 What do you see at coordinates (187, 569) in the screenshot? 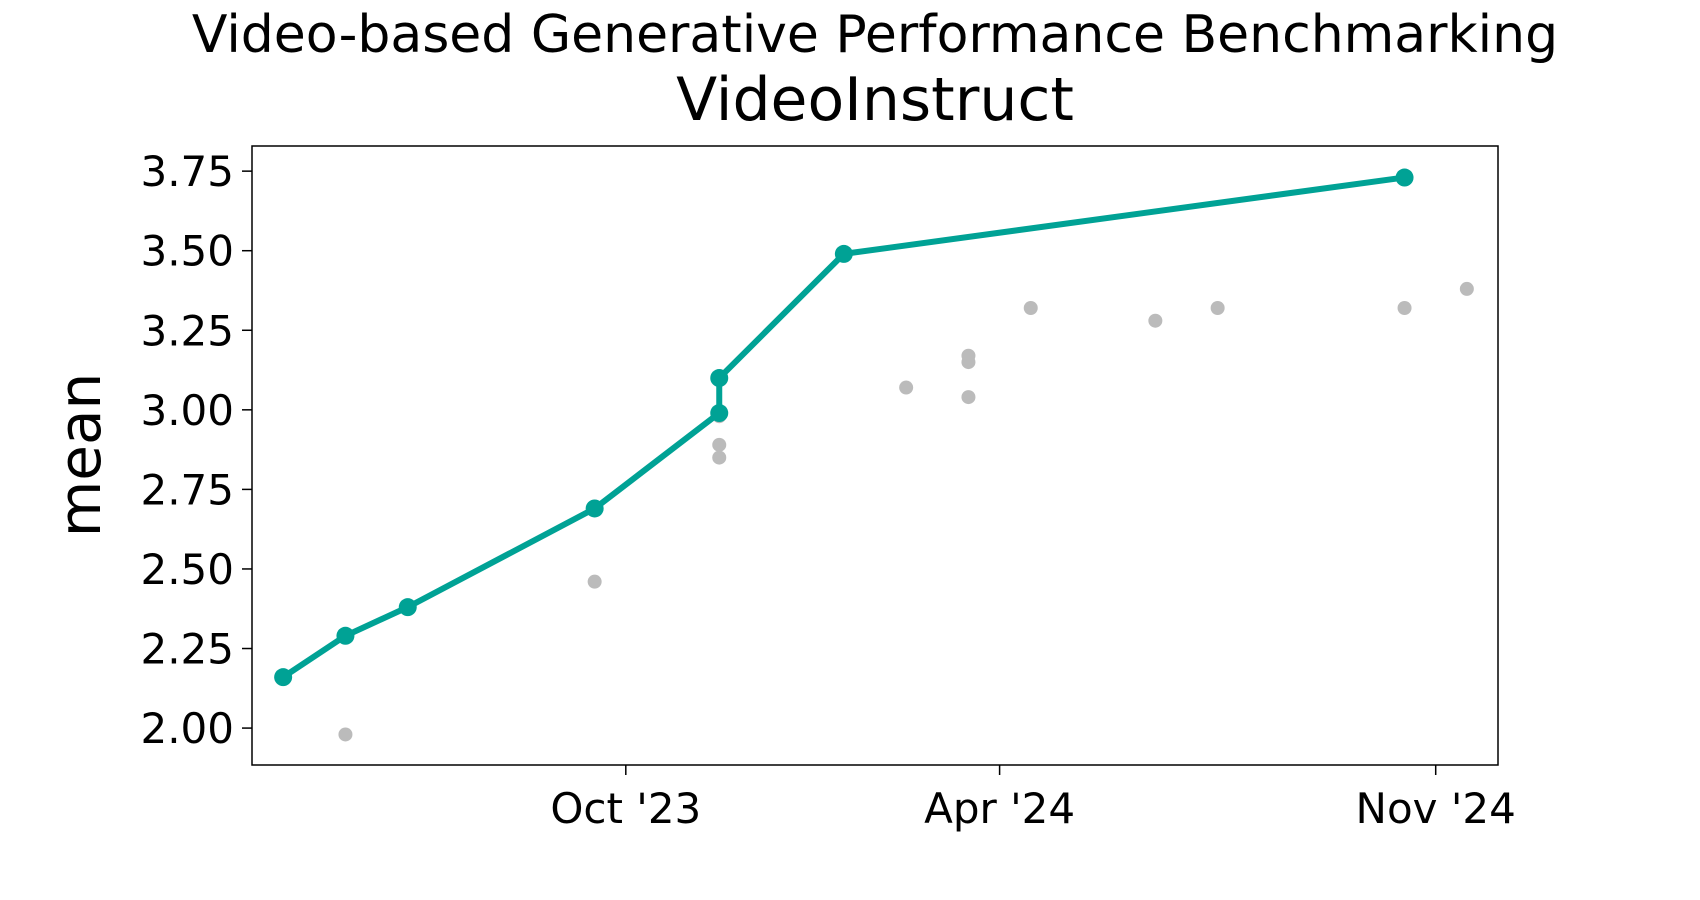
I see `y-tick-label: 2.50` at bounding box center [187, 569].